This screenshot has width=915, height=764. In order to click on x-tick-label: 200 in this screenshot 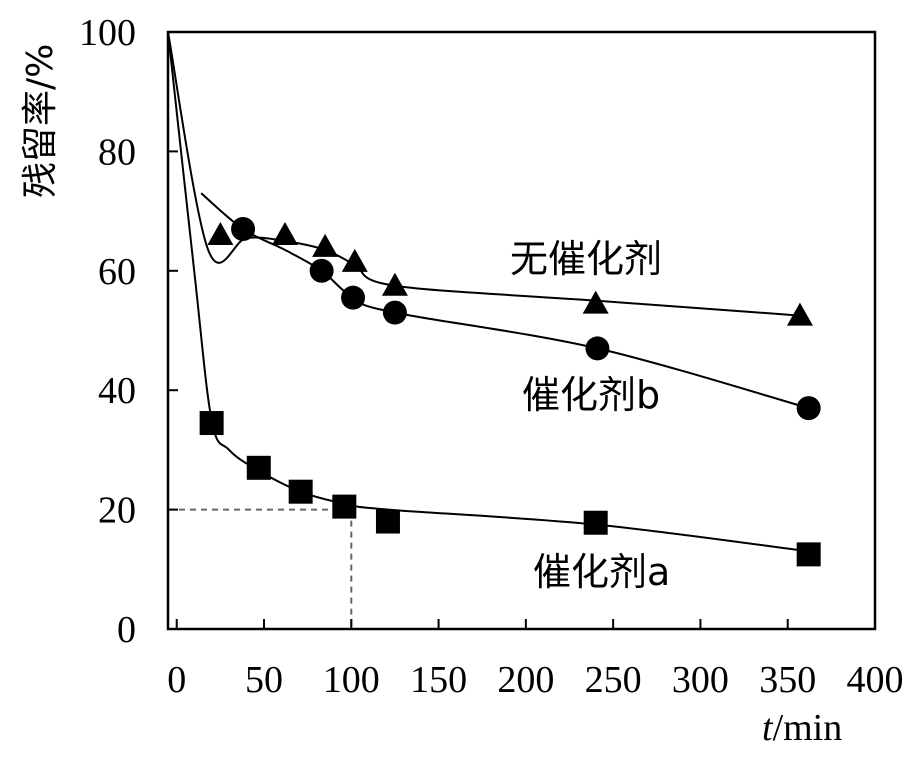, I will do `click(525, 680)`.